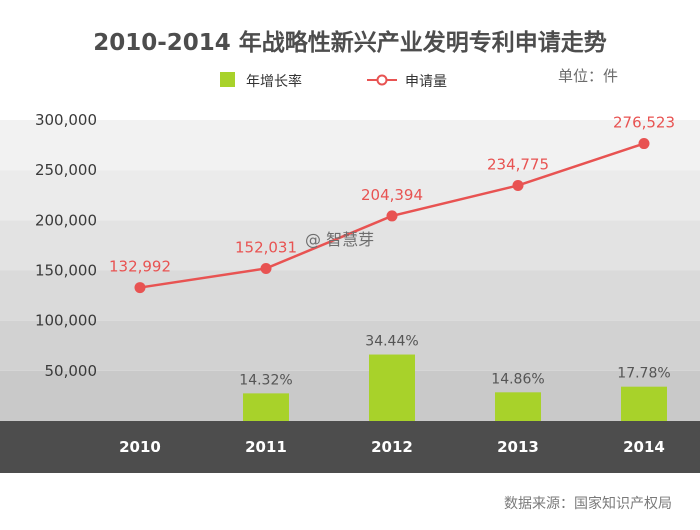 The height and width of the screenshot is (530, 700). I want to click on source-note: 数据来源：国家知识产权局, so click(588, 503).